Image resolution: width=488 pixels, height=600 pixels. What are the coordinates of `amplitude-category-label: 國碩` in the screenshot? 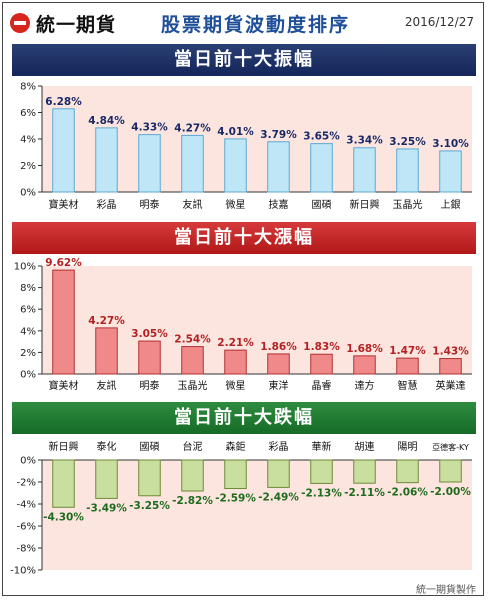 It's located at (322, 205).